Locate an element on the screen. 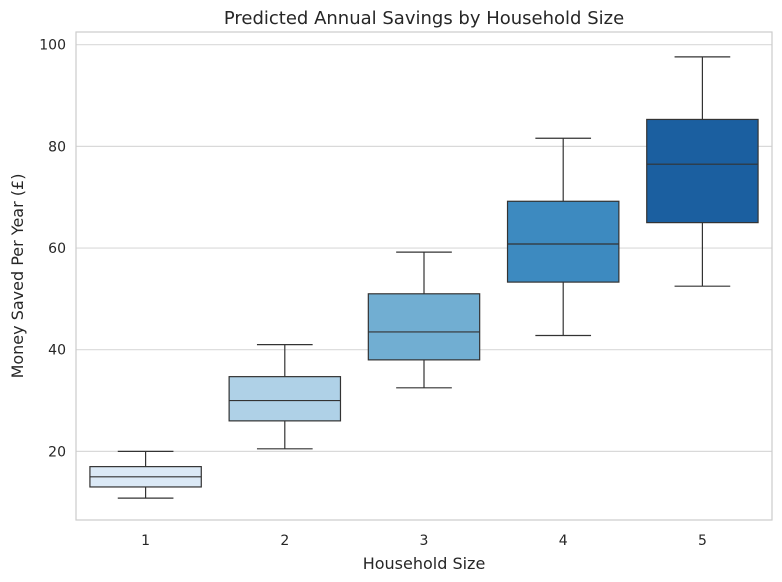 The image size is (782, 582). x-tick-label-5: 5 is located at coordinates (702, 541).